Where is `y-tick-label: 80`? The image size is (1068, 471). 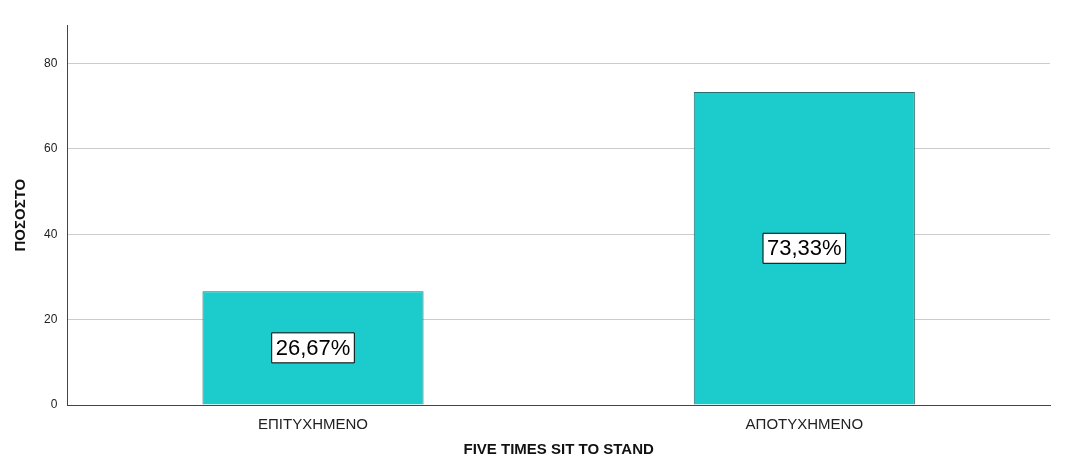
y-tick-label: 80 is located at coordinates (50, 62).